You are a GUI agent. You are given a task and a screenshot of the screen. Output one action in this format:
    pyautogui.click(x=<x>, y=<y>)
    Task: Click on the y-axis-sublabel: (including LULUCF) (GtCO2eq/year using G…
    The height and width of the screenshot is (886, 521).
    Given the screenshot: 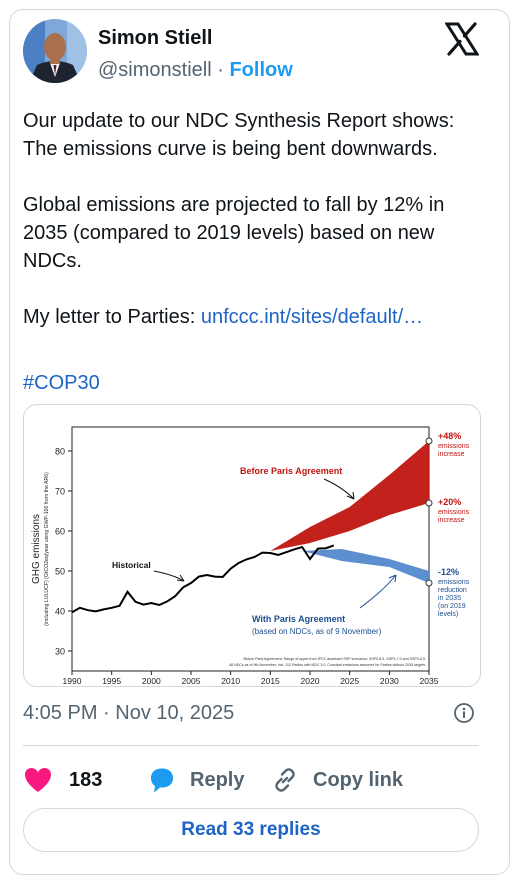 What is the action you would take?
    pyautogui.click(x=47, y=549)
    